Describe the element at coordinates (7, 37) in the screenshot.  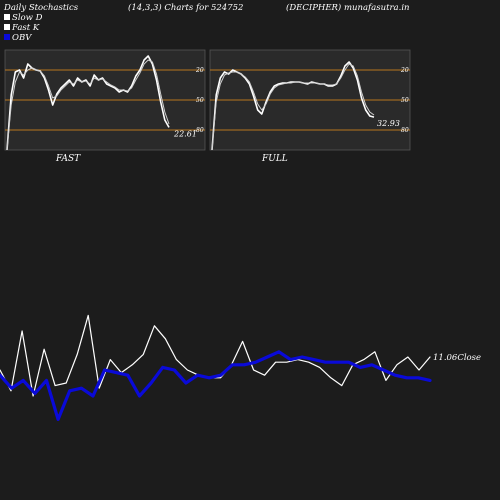
I see `legend-swatch-obv` at that location.